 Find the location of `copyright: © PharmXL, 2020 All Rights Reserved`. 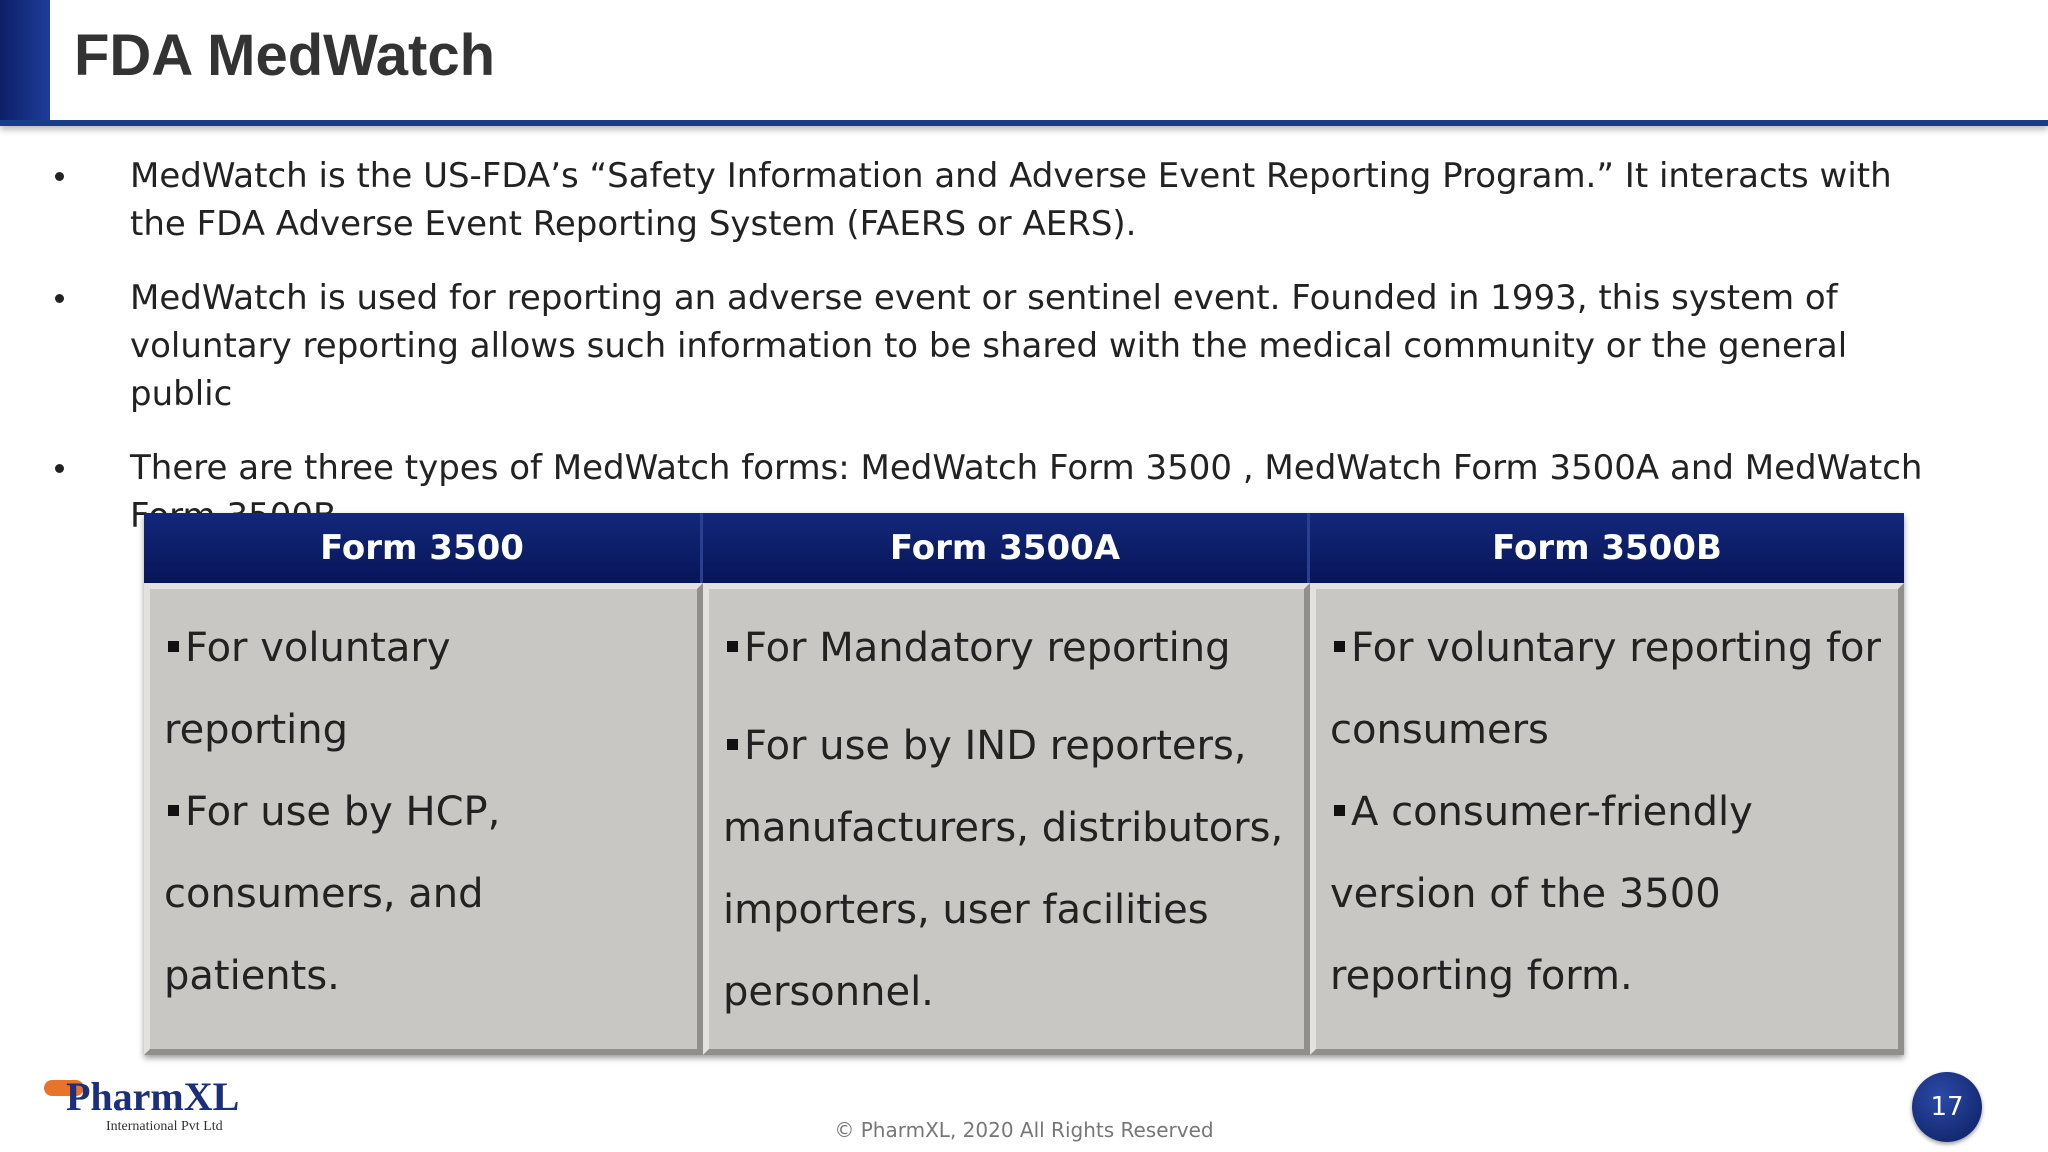

copyright: © PharmXL, 2020 All Rights Reserved is located at coordinates (1024, 1130).